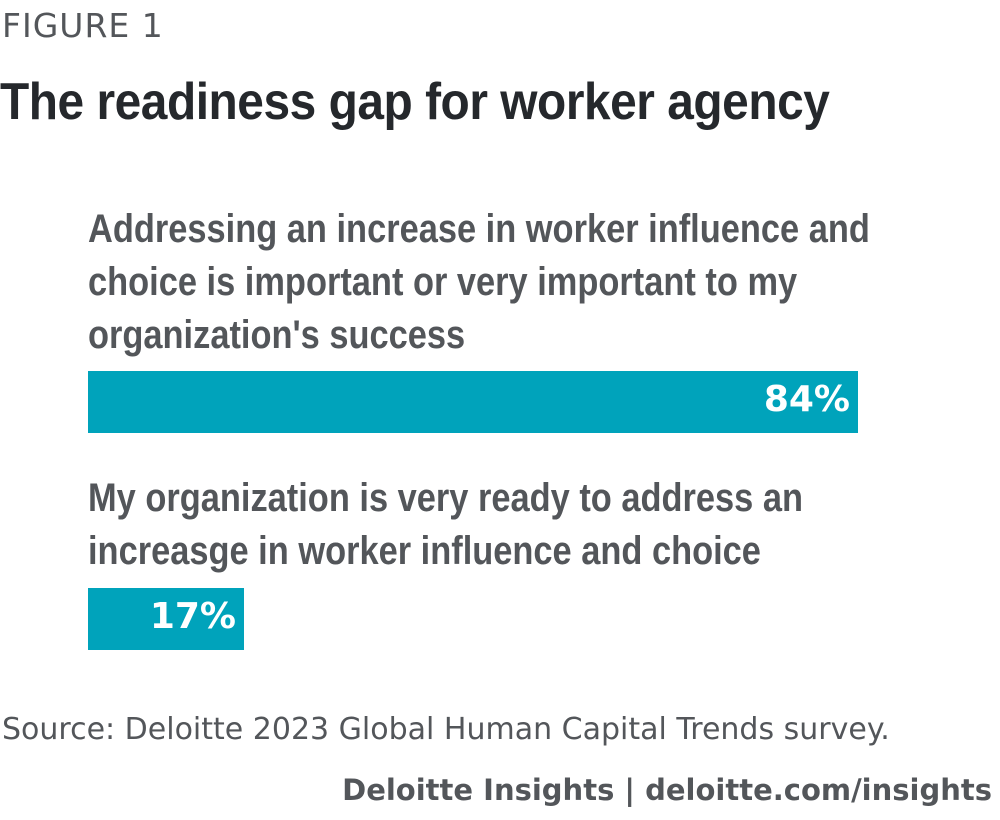 This screenshot has width=1000, height=820. I want to click on bar-value-label: 17%, so click(192, 616).